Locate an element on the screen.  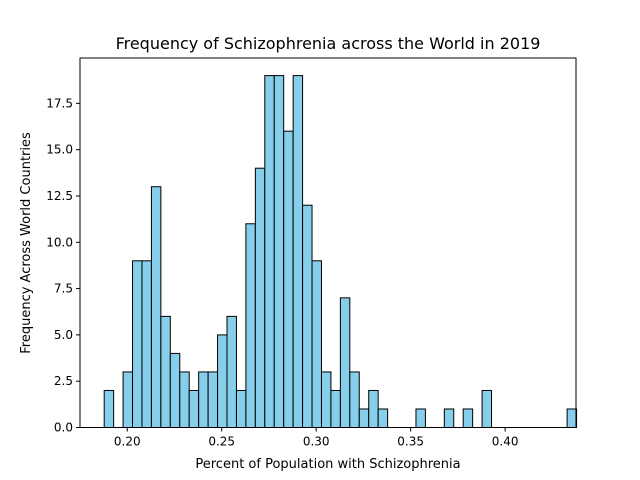
x-tick-label: 0.30 is located at coordinates (316, 442).